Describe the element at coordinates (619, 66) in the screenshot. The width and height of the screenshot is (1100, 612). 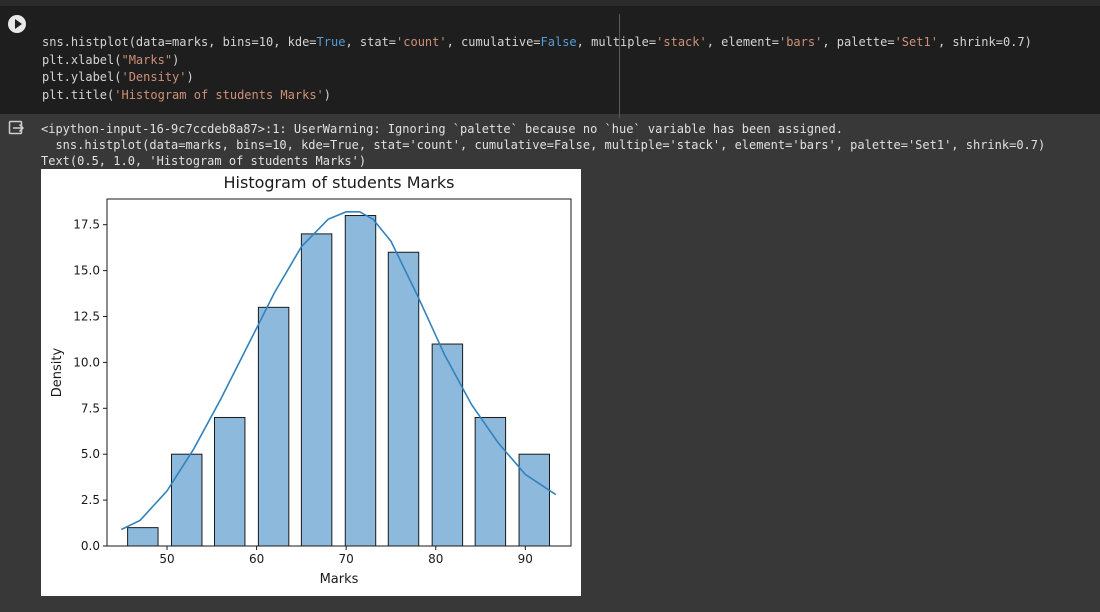
I see `text-cursor` at that location.